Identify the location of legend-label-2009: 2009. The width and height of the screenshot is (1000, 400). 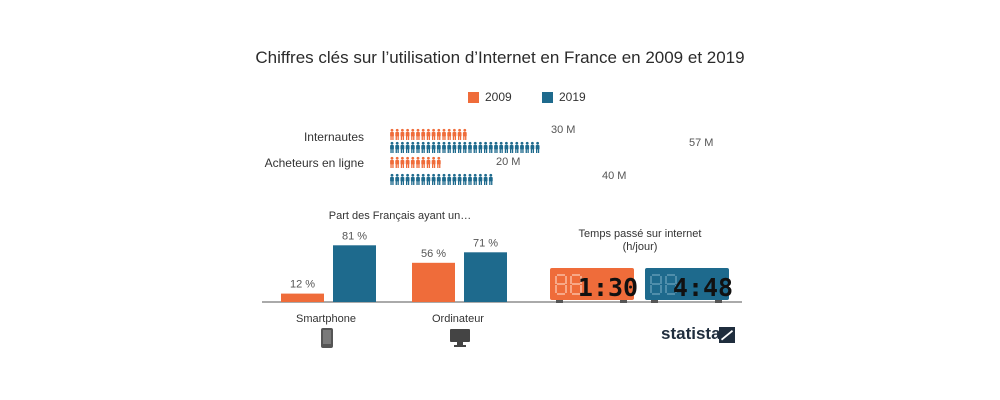
(498, 97).